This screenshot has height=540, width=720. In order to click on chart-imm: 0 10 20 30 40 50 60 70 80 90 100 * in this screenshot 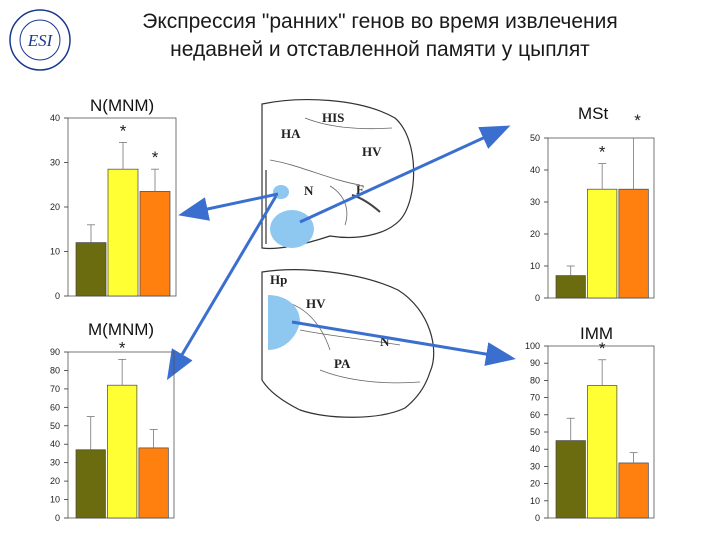, I will do `click(590, 431)`.